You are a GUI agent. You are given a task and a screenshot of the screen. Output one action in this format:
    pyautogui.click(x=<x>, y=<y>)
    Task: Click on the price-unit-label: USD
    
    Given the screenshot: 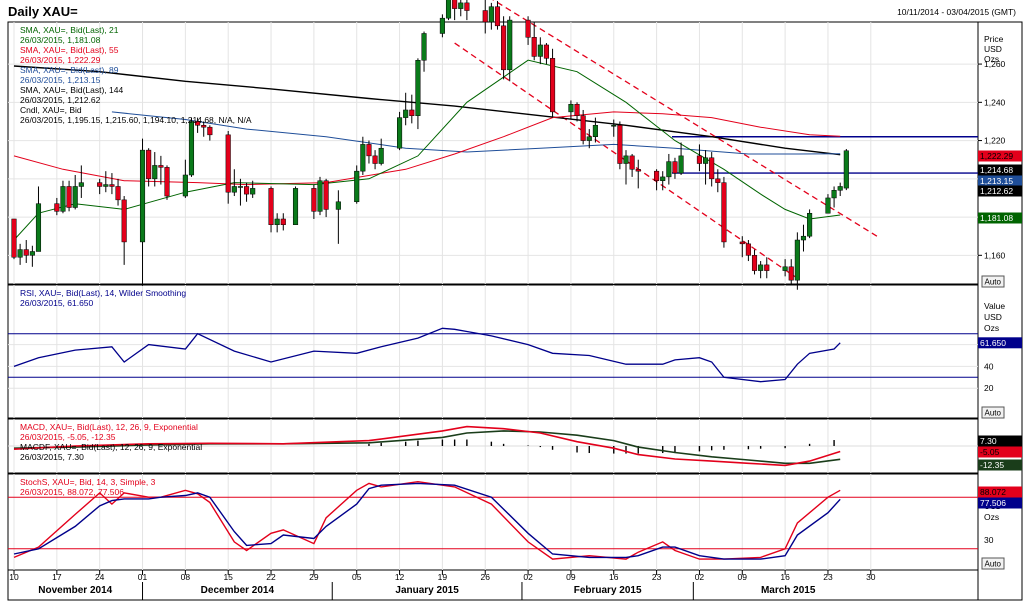 What is the action you would take?
    pyautogui.click(x=993, y=49)
    